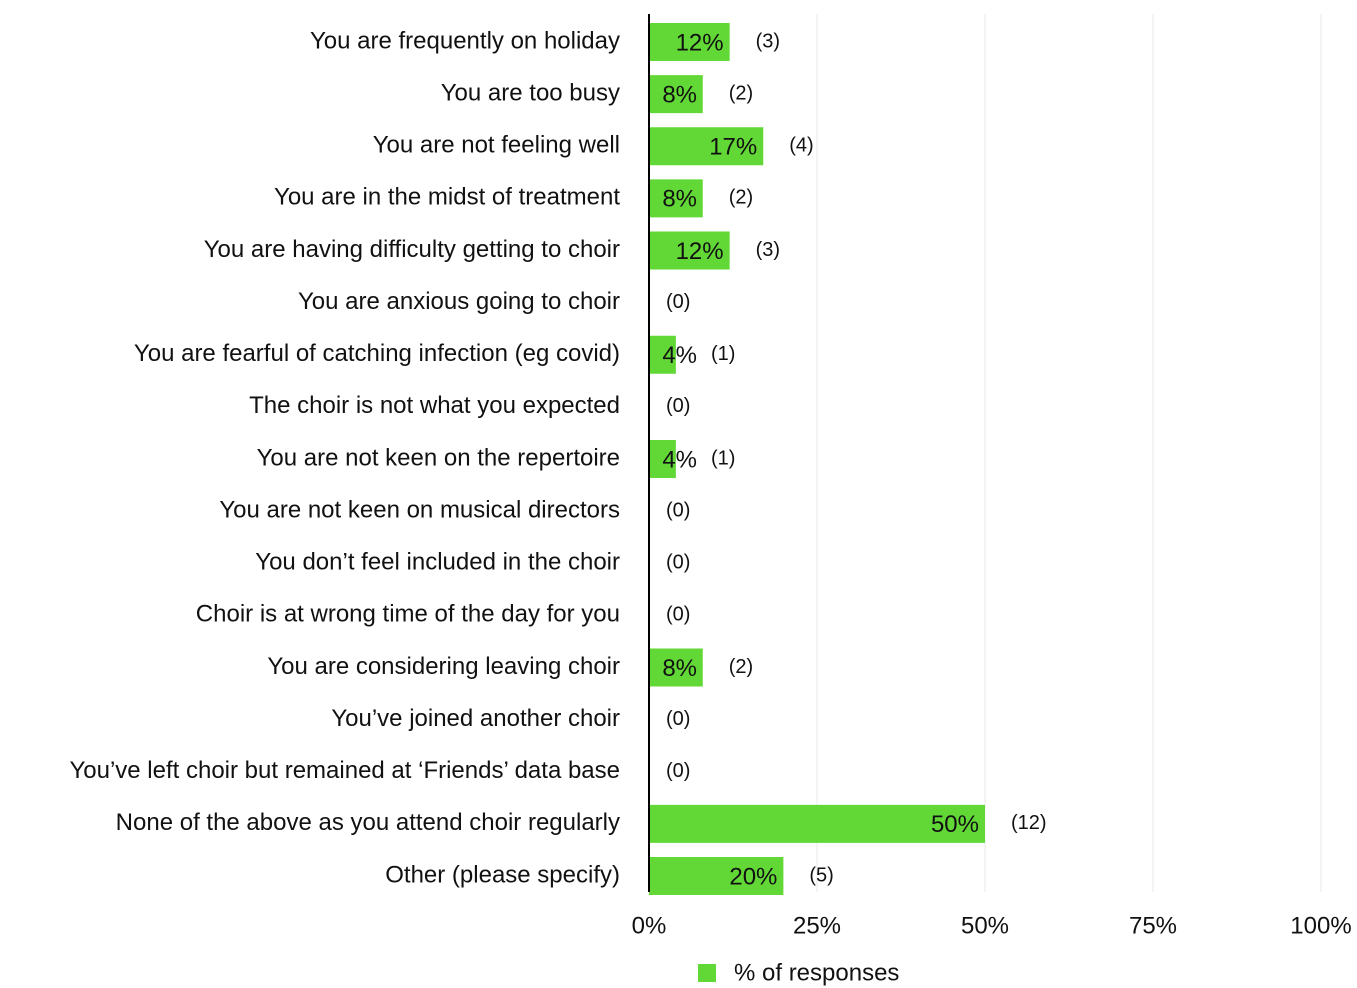 The image size is (1357, 988). I want to click on x-tick-label: 75%, so click(1153, 925).